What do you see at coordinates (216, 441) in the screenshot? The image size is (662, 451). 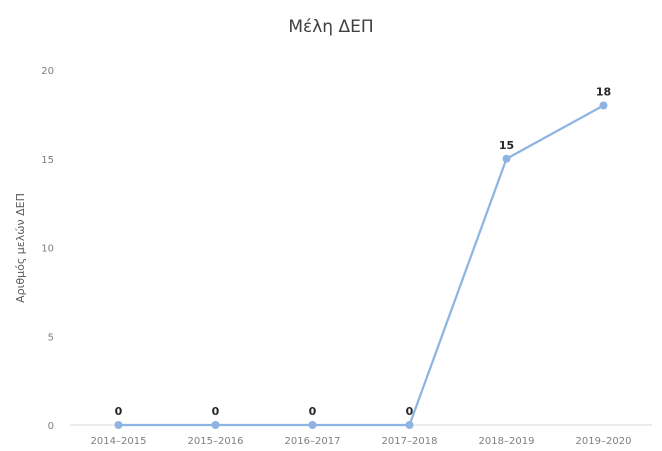 I see `x-tick-label: 2015–2016` at bounding box center [216, 441].